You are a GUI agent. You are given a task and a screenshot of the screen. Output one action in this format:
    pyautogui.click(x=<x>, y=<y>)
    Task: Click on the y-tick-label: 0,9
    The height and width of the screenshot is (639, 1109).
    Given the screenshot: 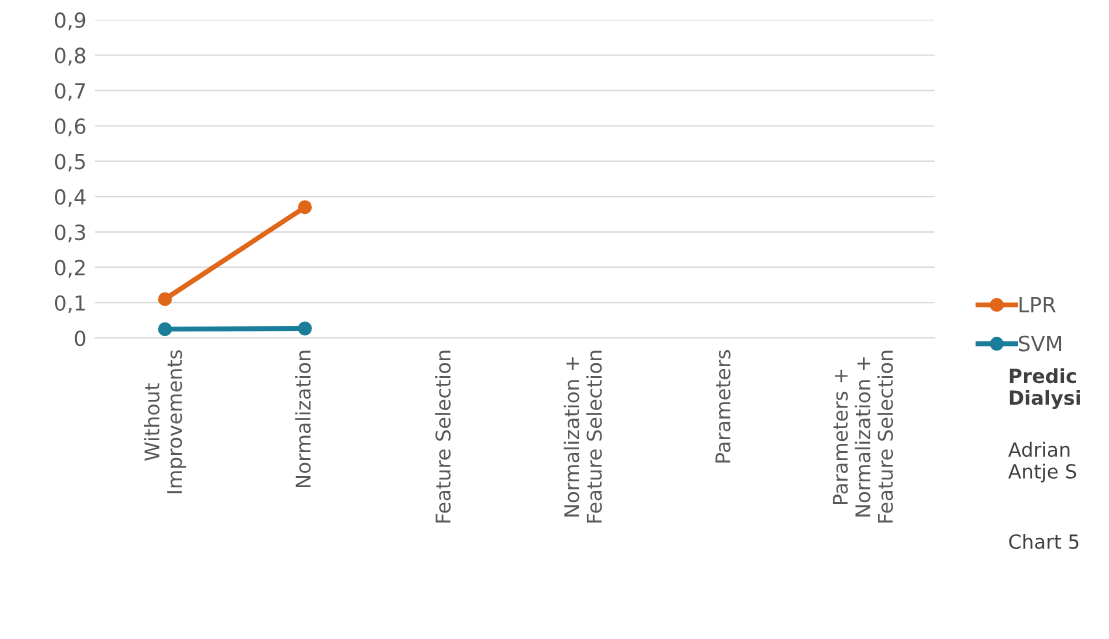 What is the action you would take?
    pyautogui.click(x=70, y=21)
    